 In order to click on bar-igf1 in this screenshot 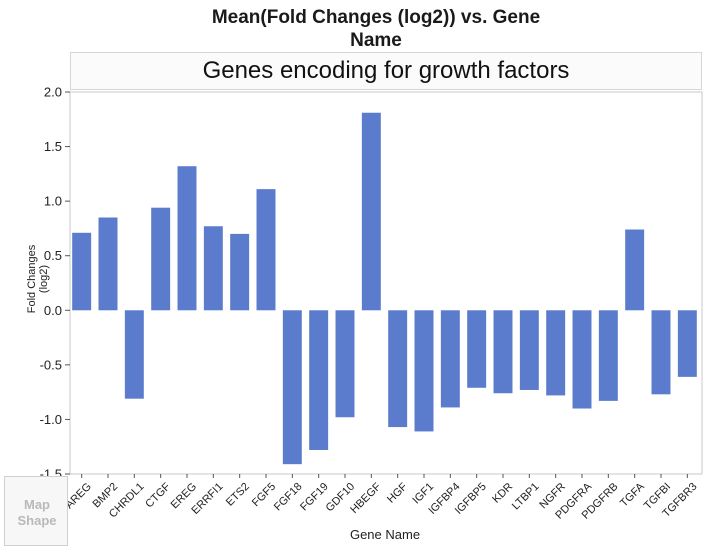, I will do `click(424, 370)`.